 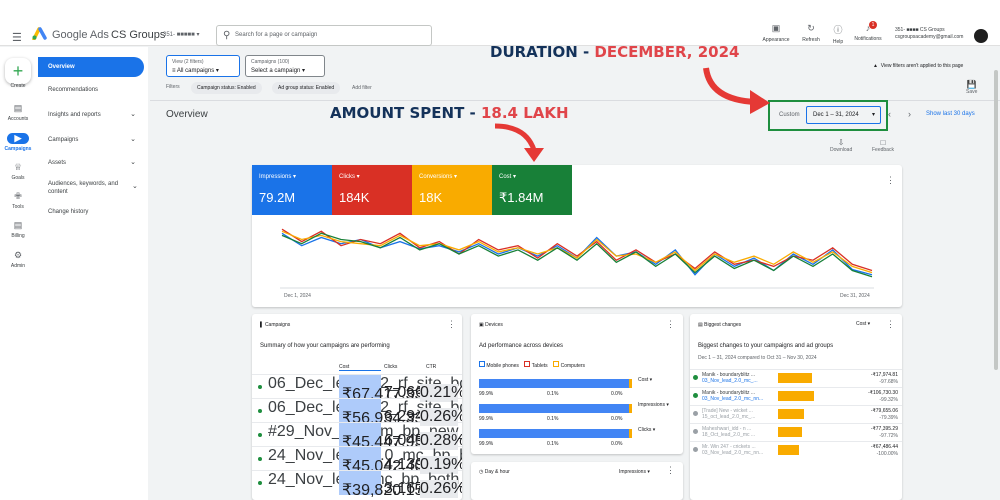 What do you see at coordinates (645, 380) in the screenshot?
I see `device-metric-selector: Cost ▾` at bounding box center [645, 380].